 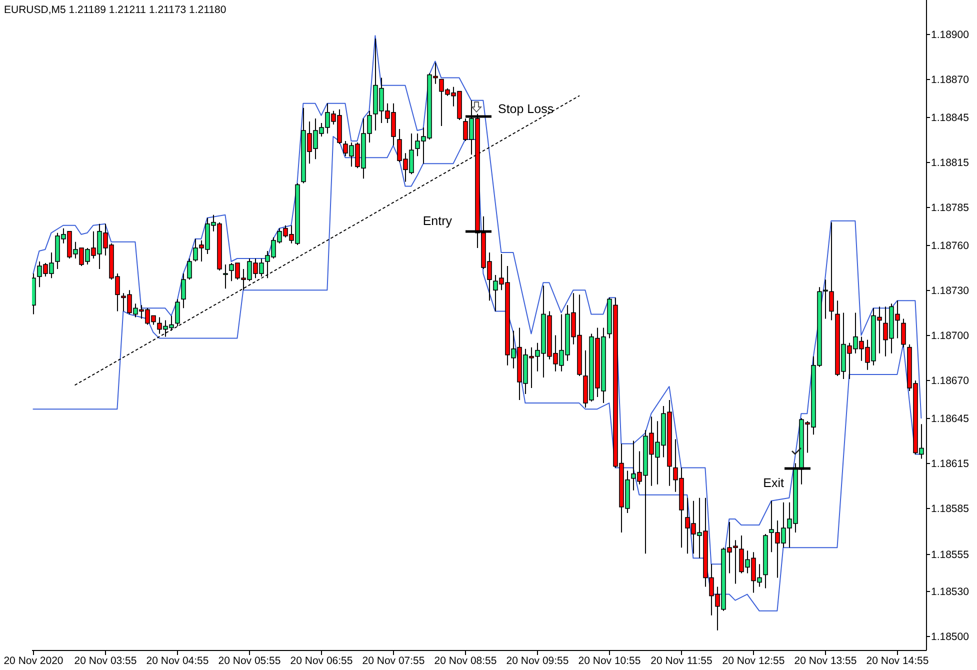 What do you see at coordinates (437, 221) in the screenshot?
I see `annotation: Entry` at bounding box center [437, 221].